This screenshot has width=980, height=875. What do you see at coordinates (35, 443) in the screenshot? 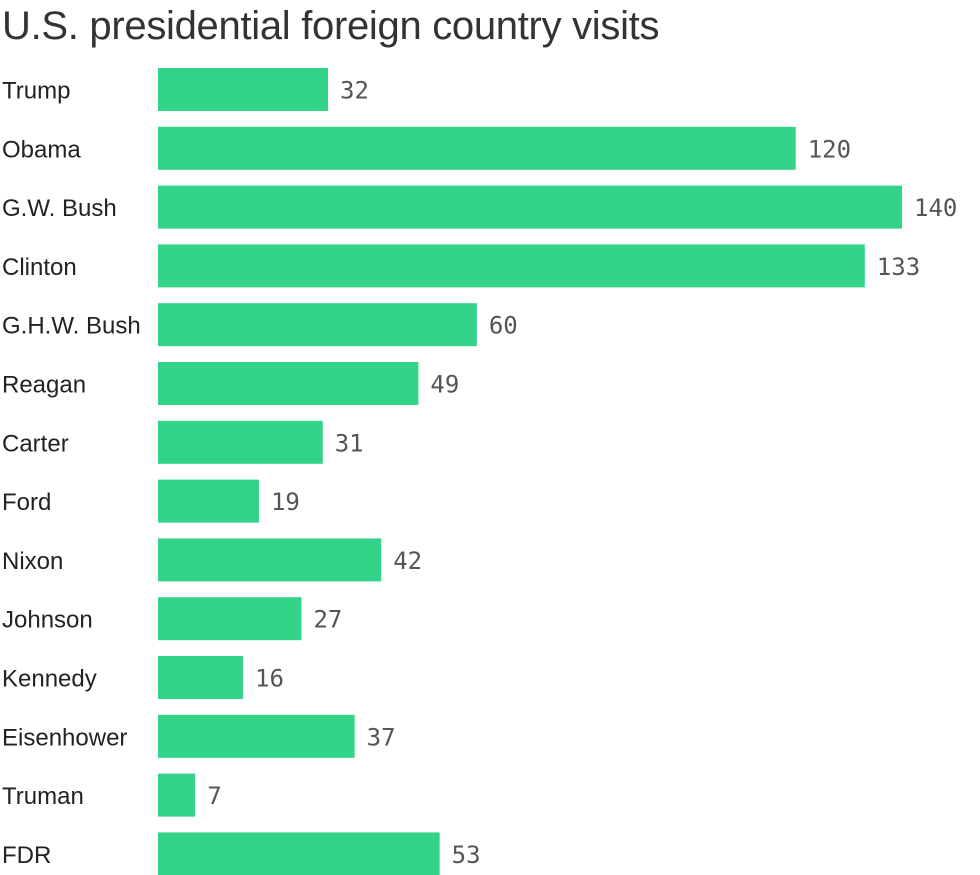
I see `category-label: Carter` at bounding box center [35, 443].